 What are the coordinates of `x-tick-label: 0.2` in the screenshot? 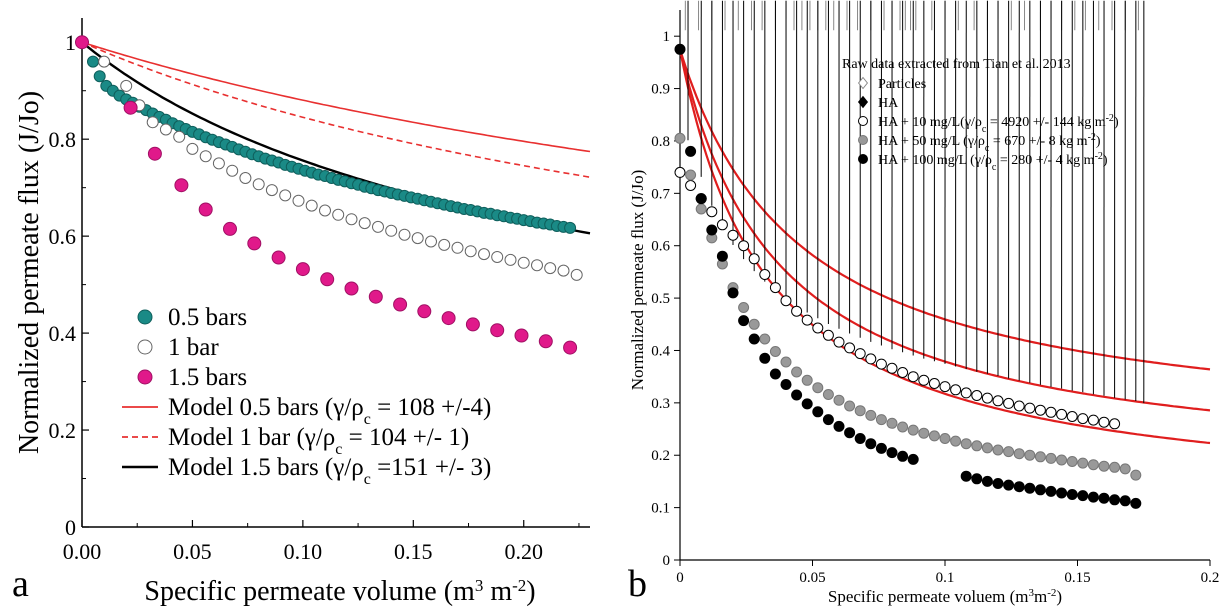 It's located at (1210, 578).